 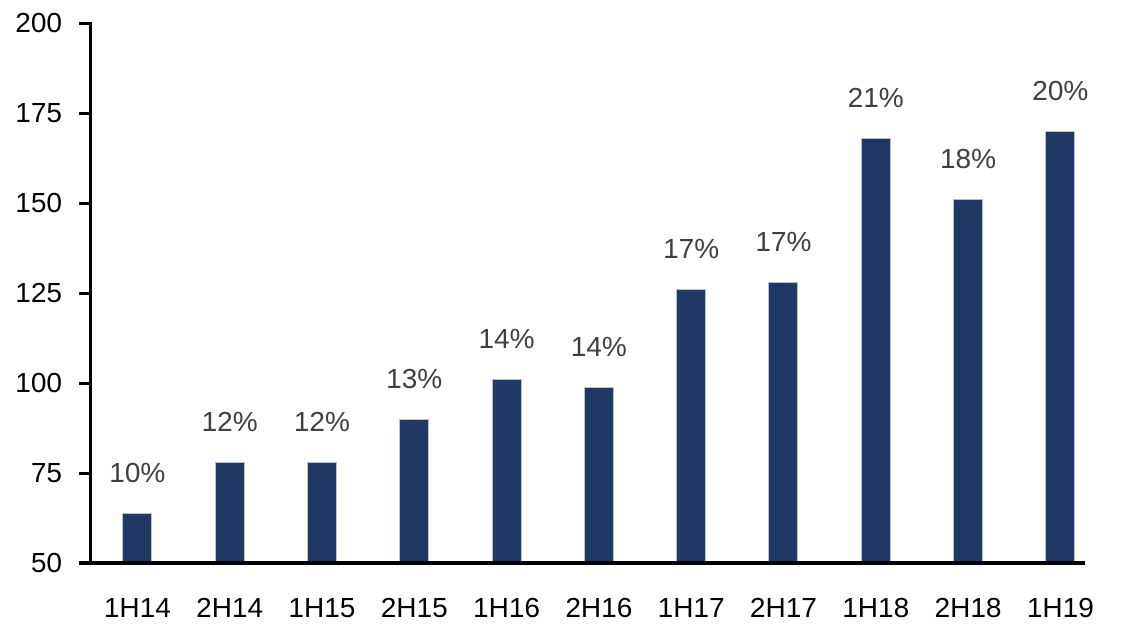 I want to click on data-label-1H15: 12%, so click(x=321, y=422).